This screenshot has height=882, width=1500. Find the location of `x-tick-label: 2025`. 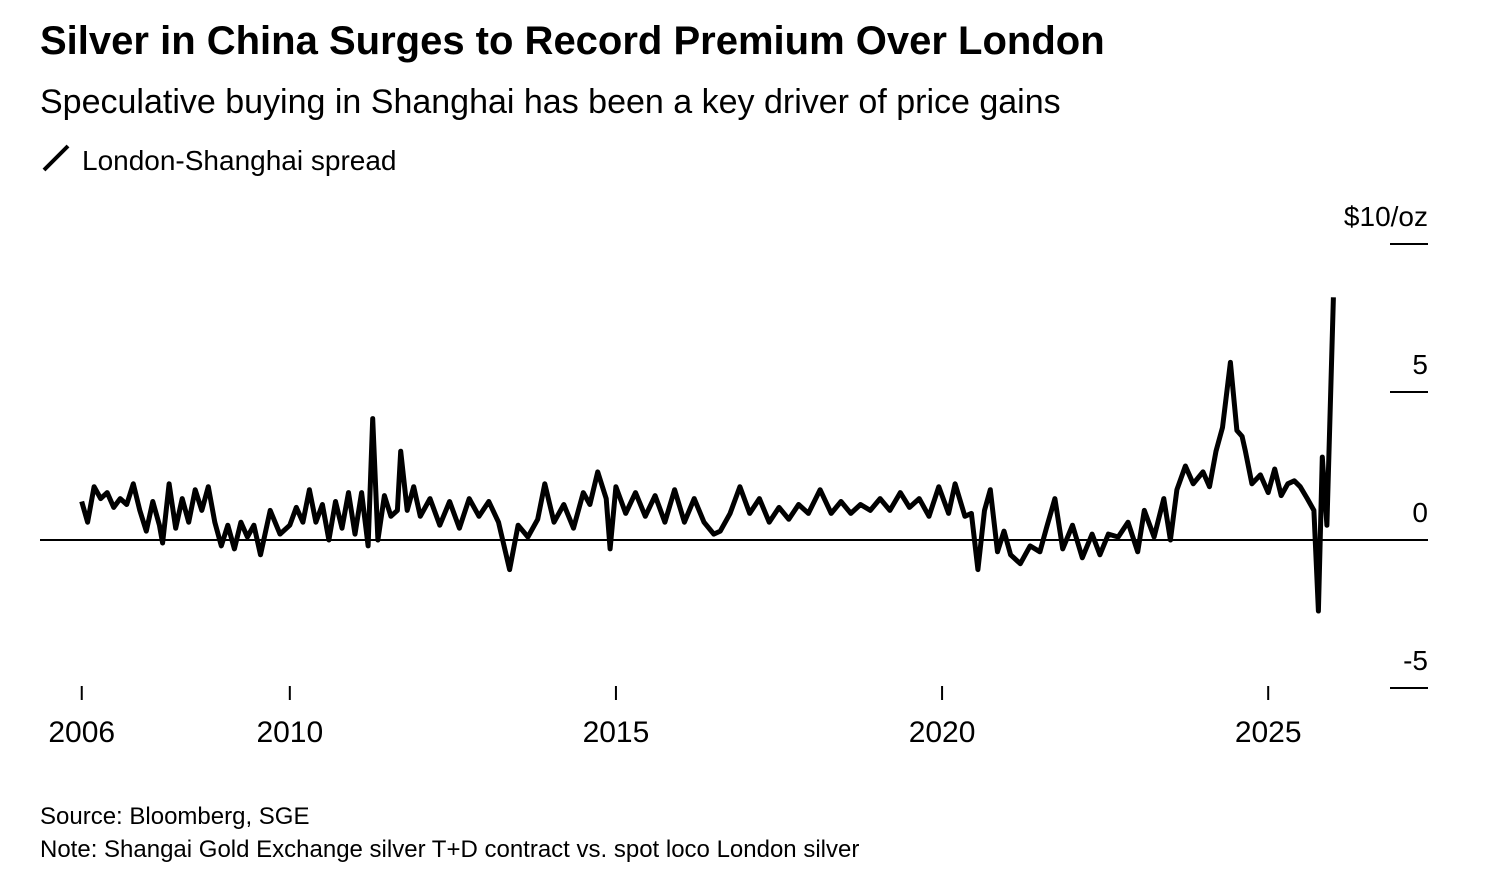

x-tick-label: 2025 is located at coordinates (1268, 732).